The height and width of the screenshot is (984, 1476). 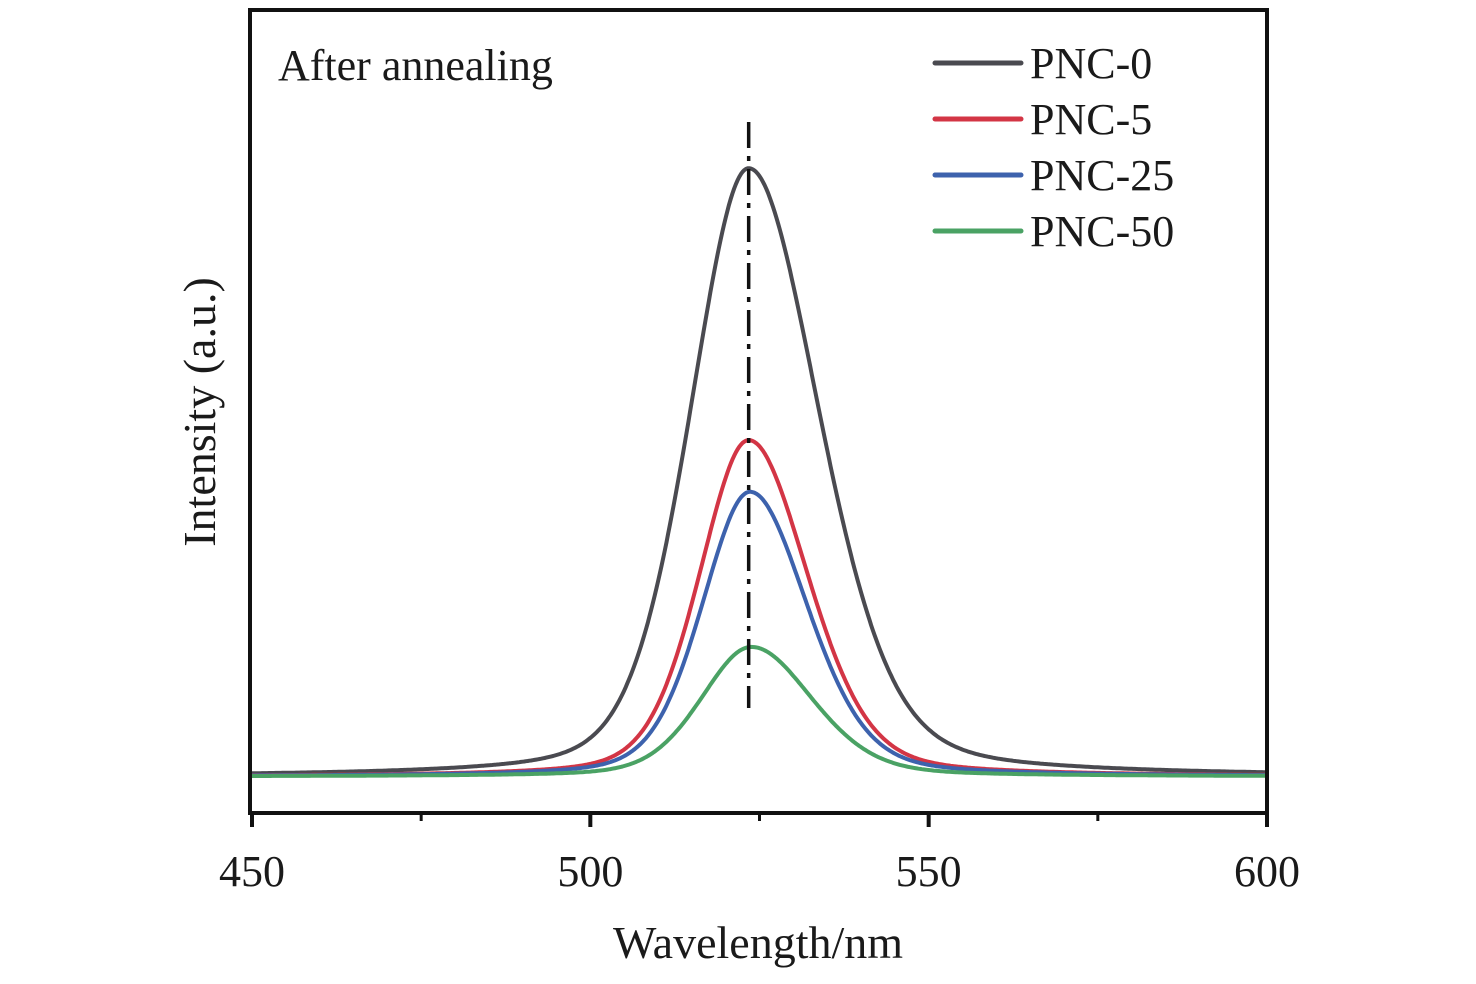 I want to click on legend-label: PNC-5, so click(x=1091, y=119).